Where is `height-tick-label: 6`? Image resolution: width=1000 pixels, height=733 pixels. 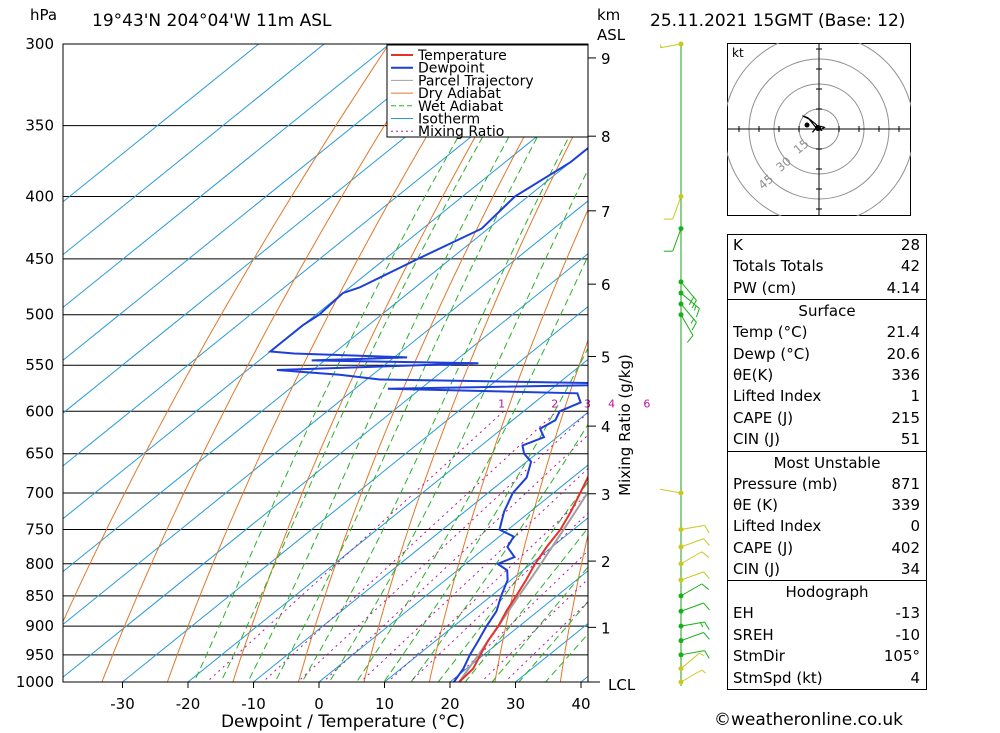 height-tick-label: 6 is located at coordinates (606, 285).